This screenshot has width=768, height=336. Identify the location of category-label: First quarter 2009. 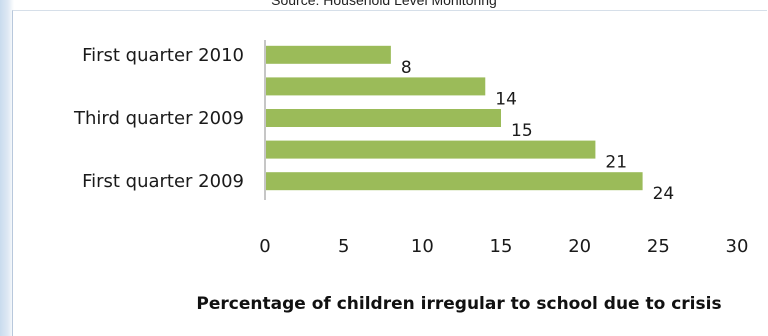
(163, 181).